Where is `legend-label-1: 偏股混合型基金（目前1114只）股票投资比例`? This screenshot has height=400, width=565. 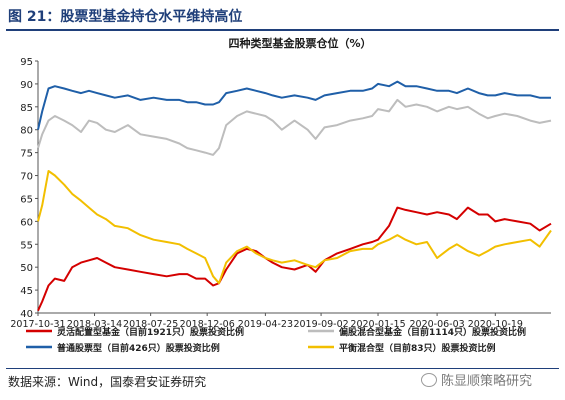
legend-label-1: 偏股混合型基金（目前1114只）股票投资比例 is located at coordinates (432, 332).